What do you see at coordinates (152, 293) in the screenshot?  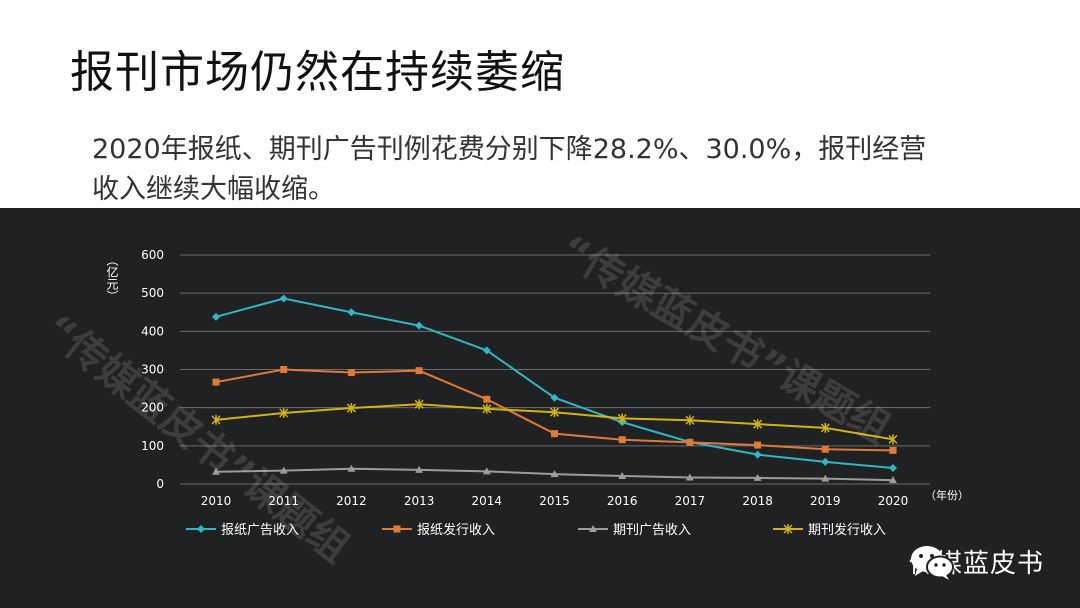 I see `y-tick-label: 500` at bounding box center [152, 293].